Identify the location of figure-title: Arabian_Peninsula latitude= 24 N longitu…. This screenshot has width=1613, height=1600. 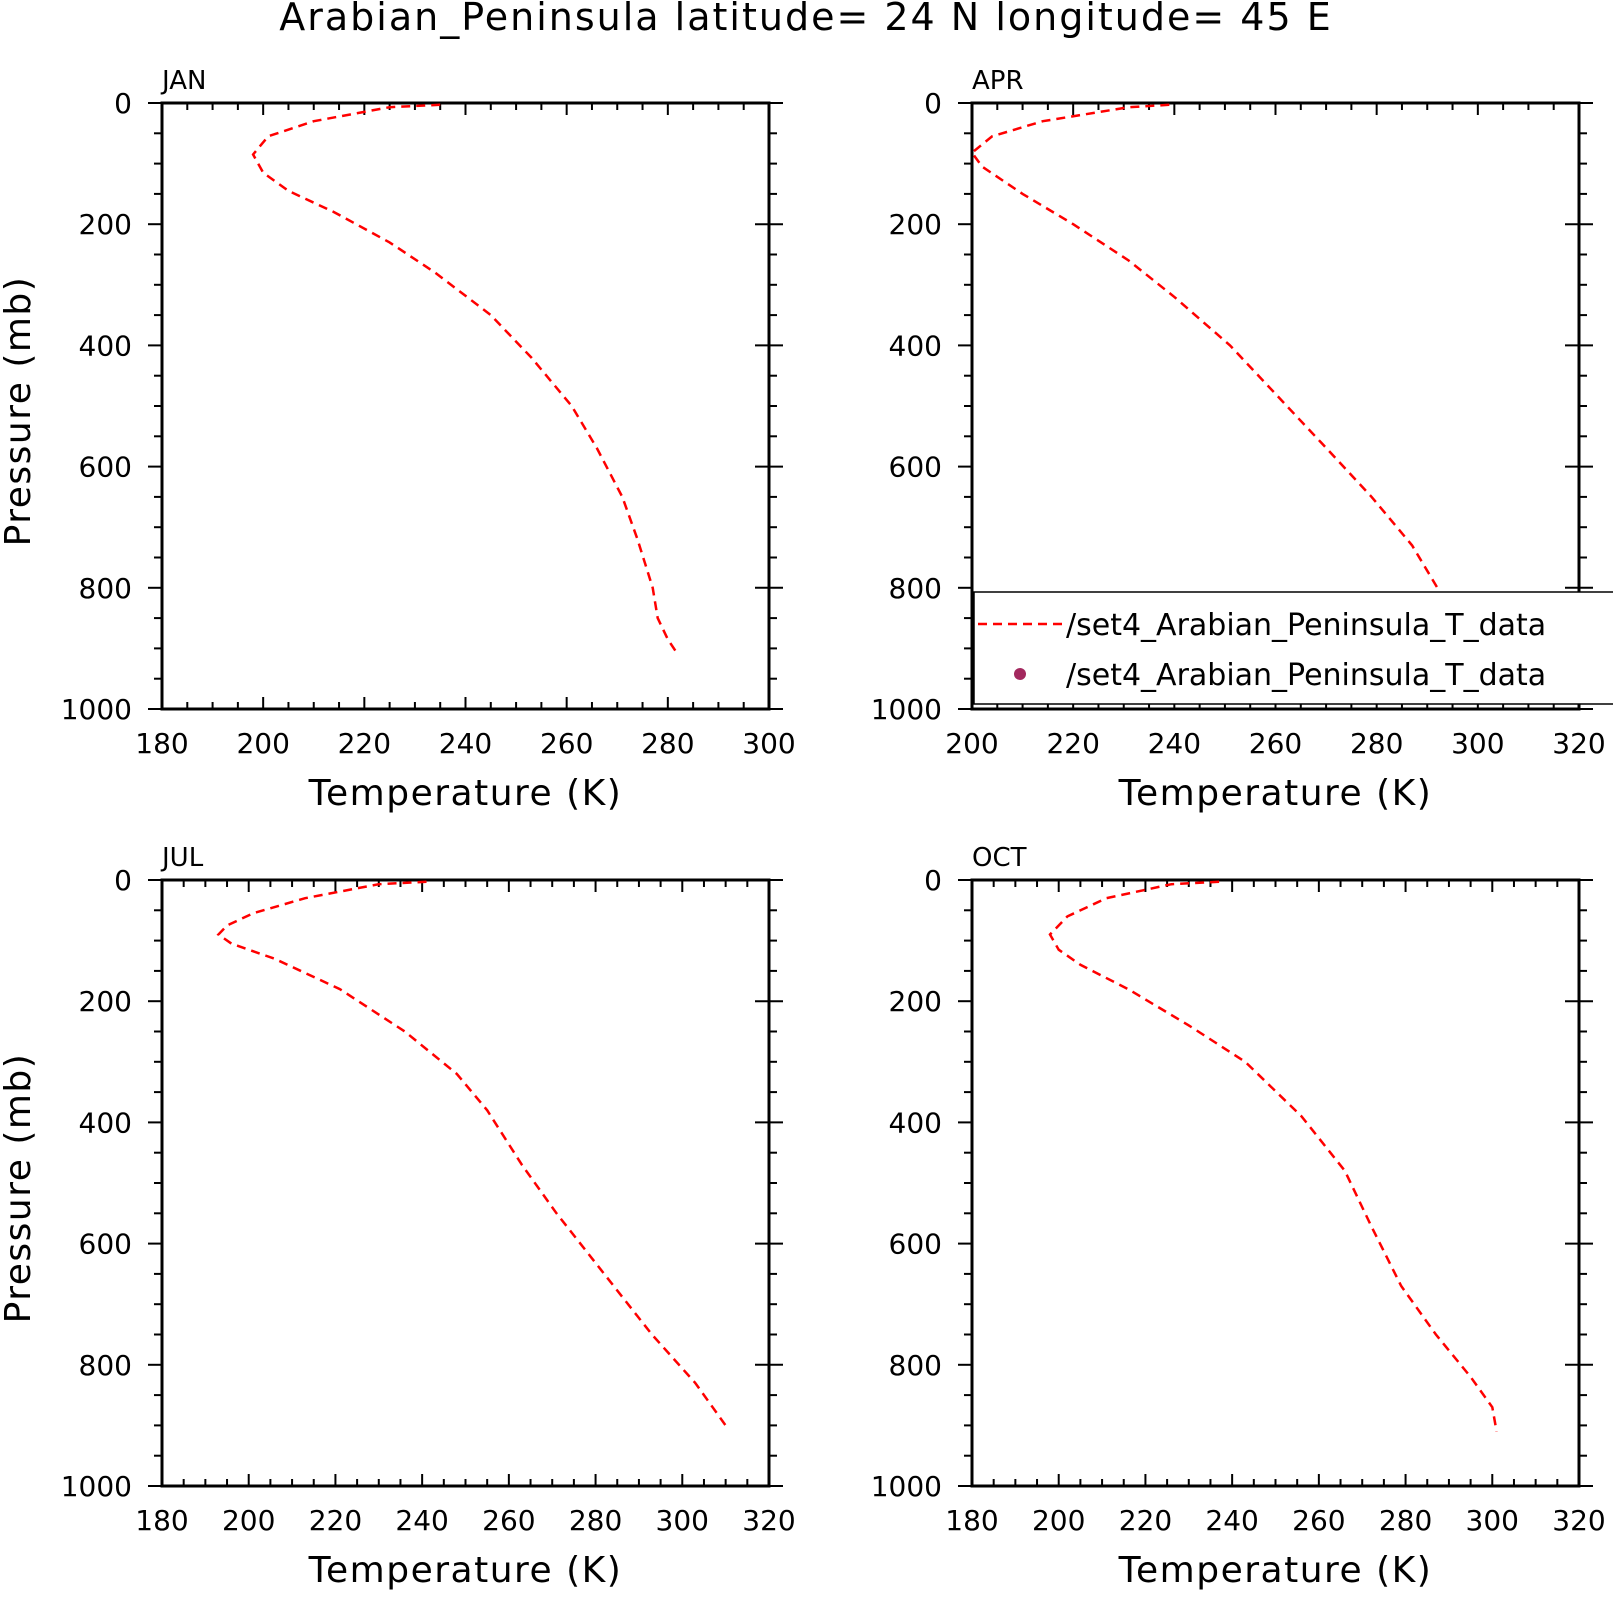
(805, 19).